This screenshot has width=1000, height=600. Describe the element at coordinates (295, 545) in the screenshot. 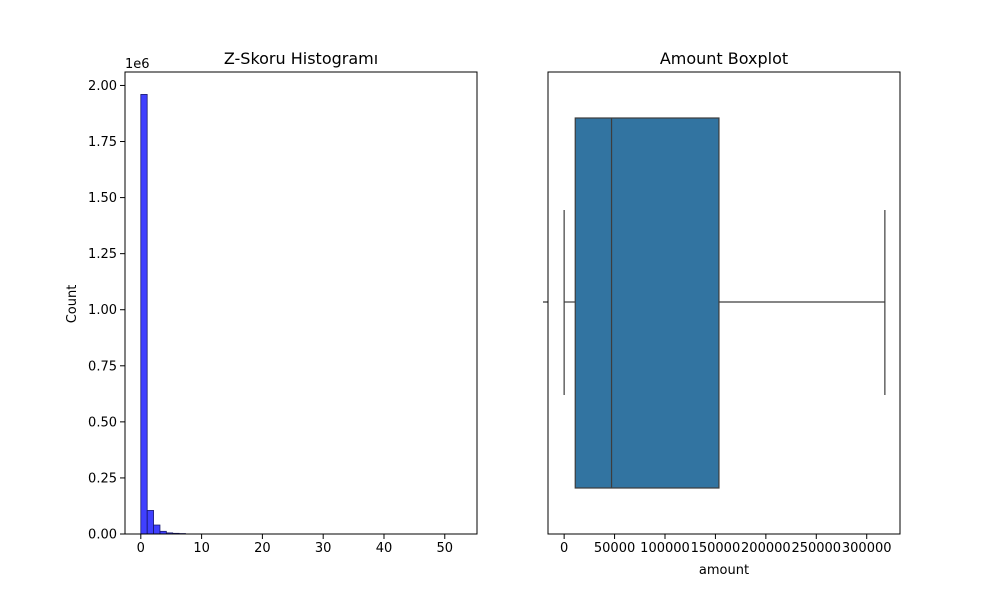

I see `histogram-x-ticks: 0 10 20 30 40 50` at that location.